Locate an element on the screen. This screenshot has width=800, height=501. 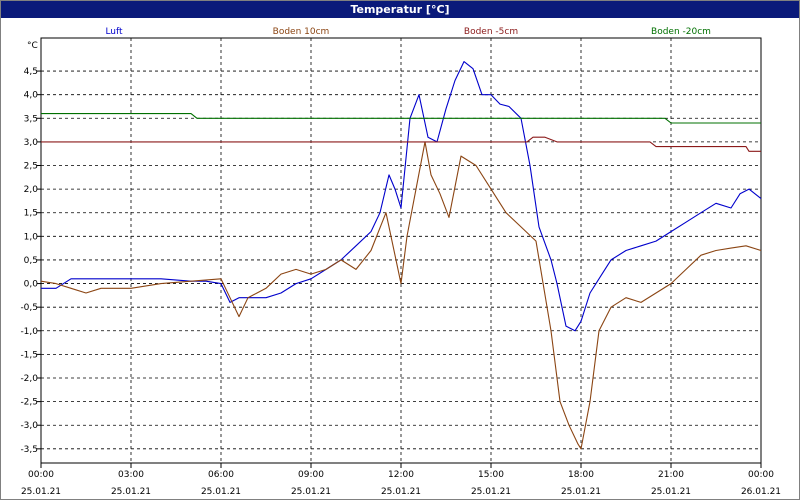
y-tick-label: -1,0 is located at coordinates (29, 332).